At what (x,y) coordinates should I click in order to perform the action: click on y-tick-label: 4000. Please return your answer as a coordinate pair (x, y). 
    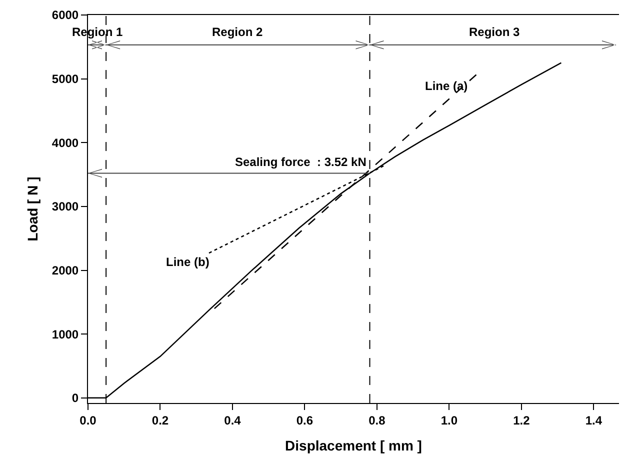
    Looking at the image, I should click on (65, 143).